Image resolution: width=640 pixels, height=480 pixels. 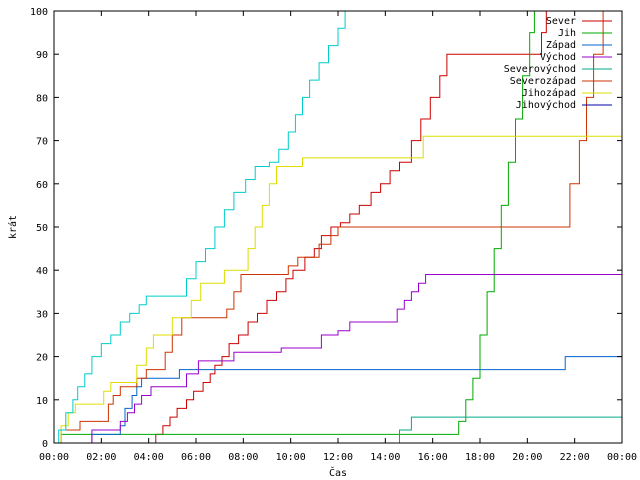 I want to click on y-tick-label: 50, so click(x=42, y=228).